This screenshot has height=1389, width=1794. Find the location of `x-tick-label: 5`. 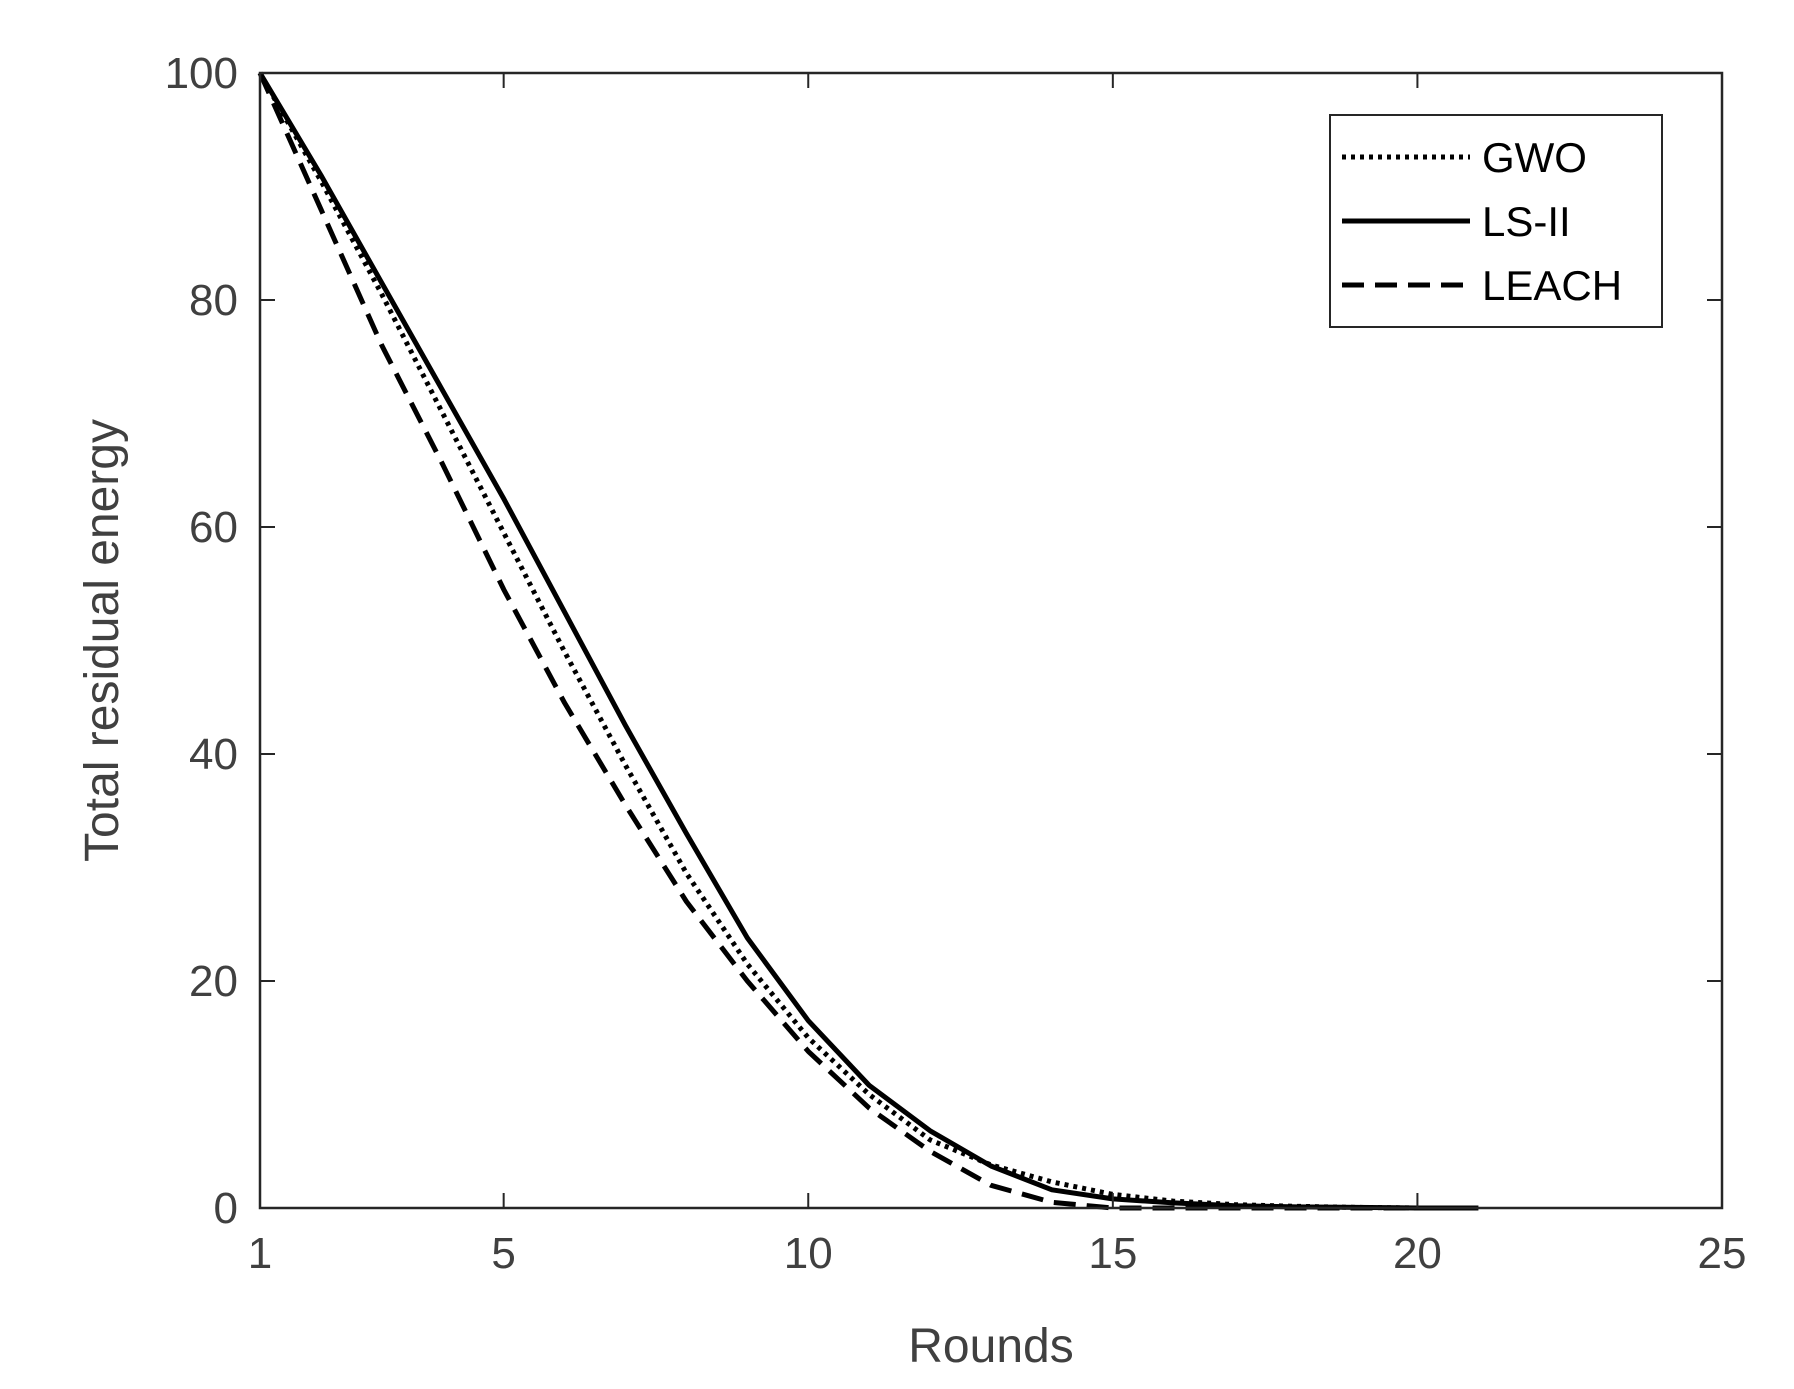

x-tick-label: 5 is located at coordinates (503, 1253).